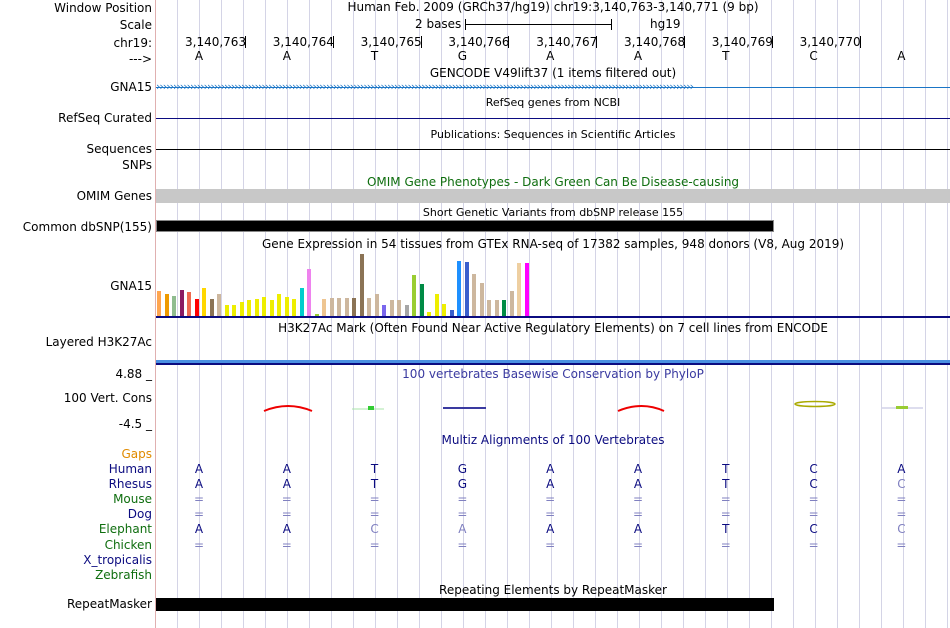 Image resolution: width=950 pixels, height=628 pixels. I want to click on species-label-dog: Dog, so click(139, 514).